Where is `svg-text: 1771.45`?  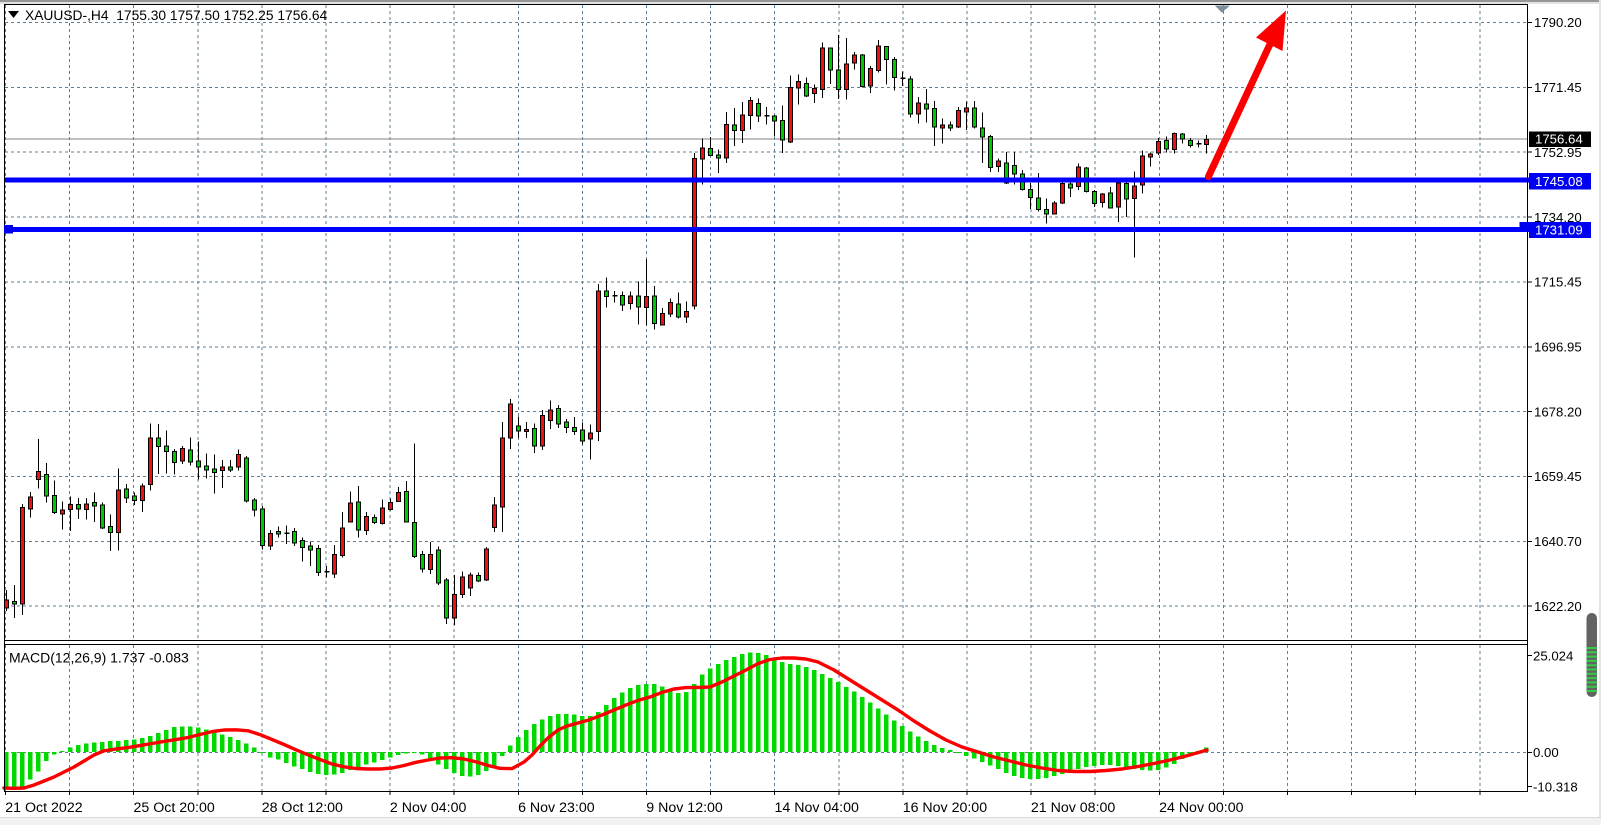 svg-text: 1771.45 is located at coordinates (1558, 87).